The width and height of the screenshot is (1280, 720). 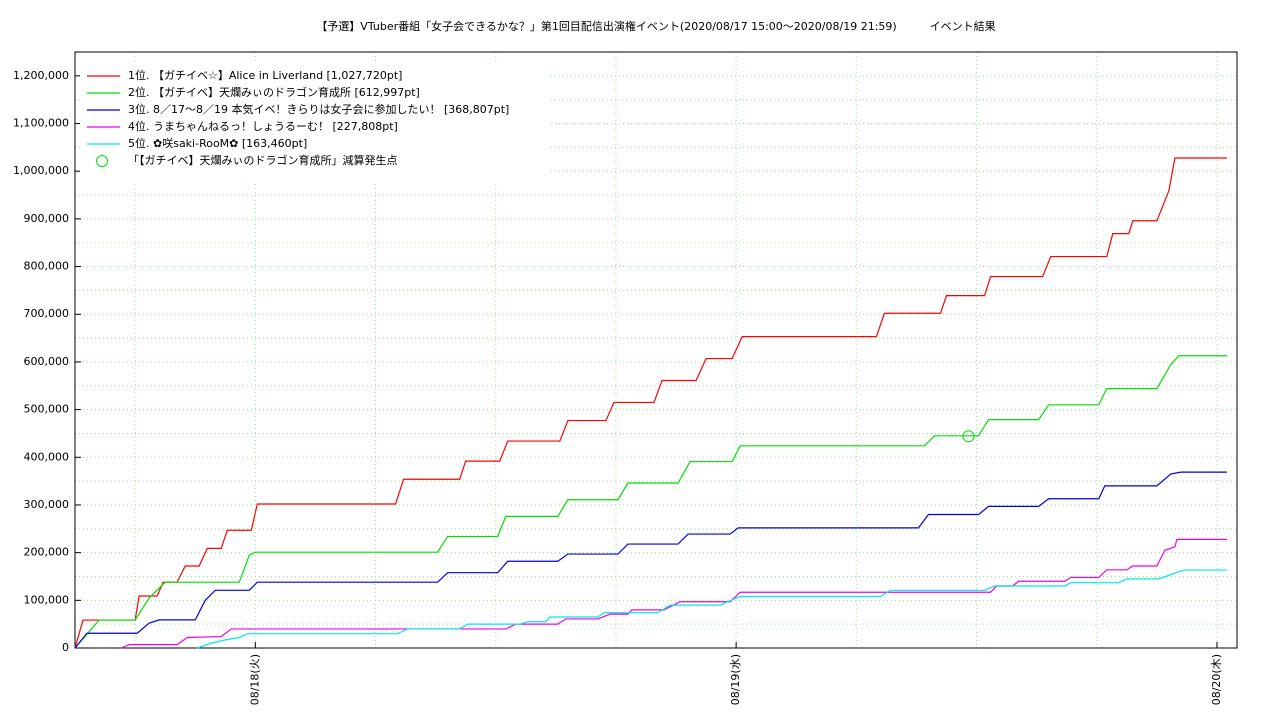 What do you see at coordinates (47, 409) in the screenshot?
I see `y-tick-label: 500,000` at bounding box center [47, 409].